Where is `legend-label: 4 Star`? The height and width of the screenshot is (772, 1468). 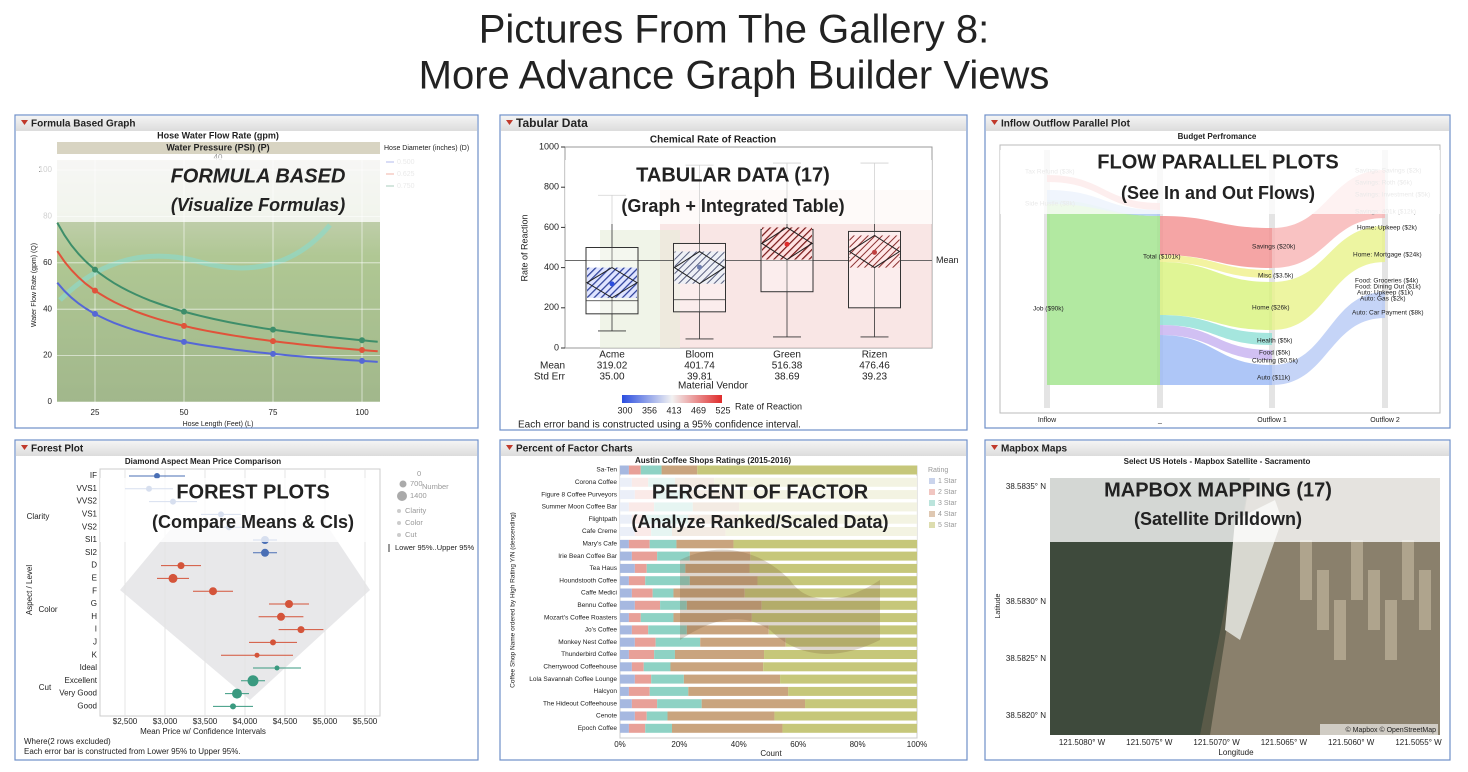
legend-label: 4 Star is located at coordinates (947, 514).